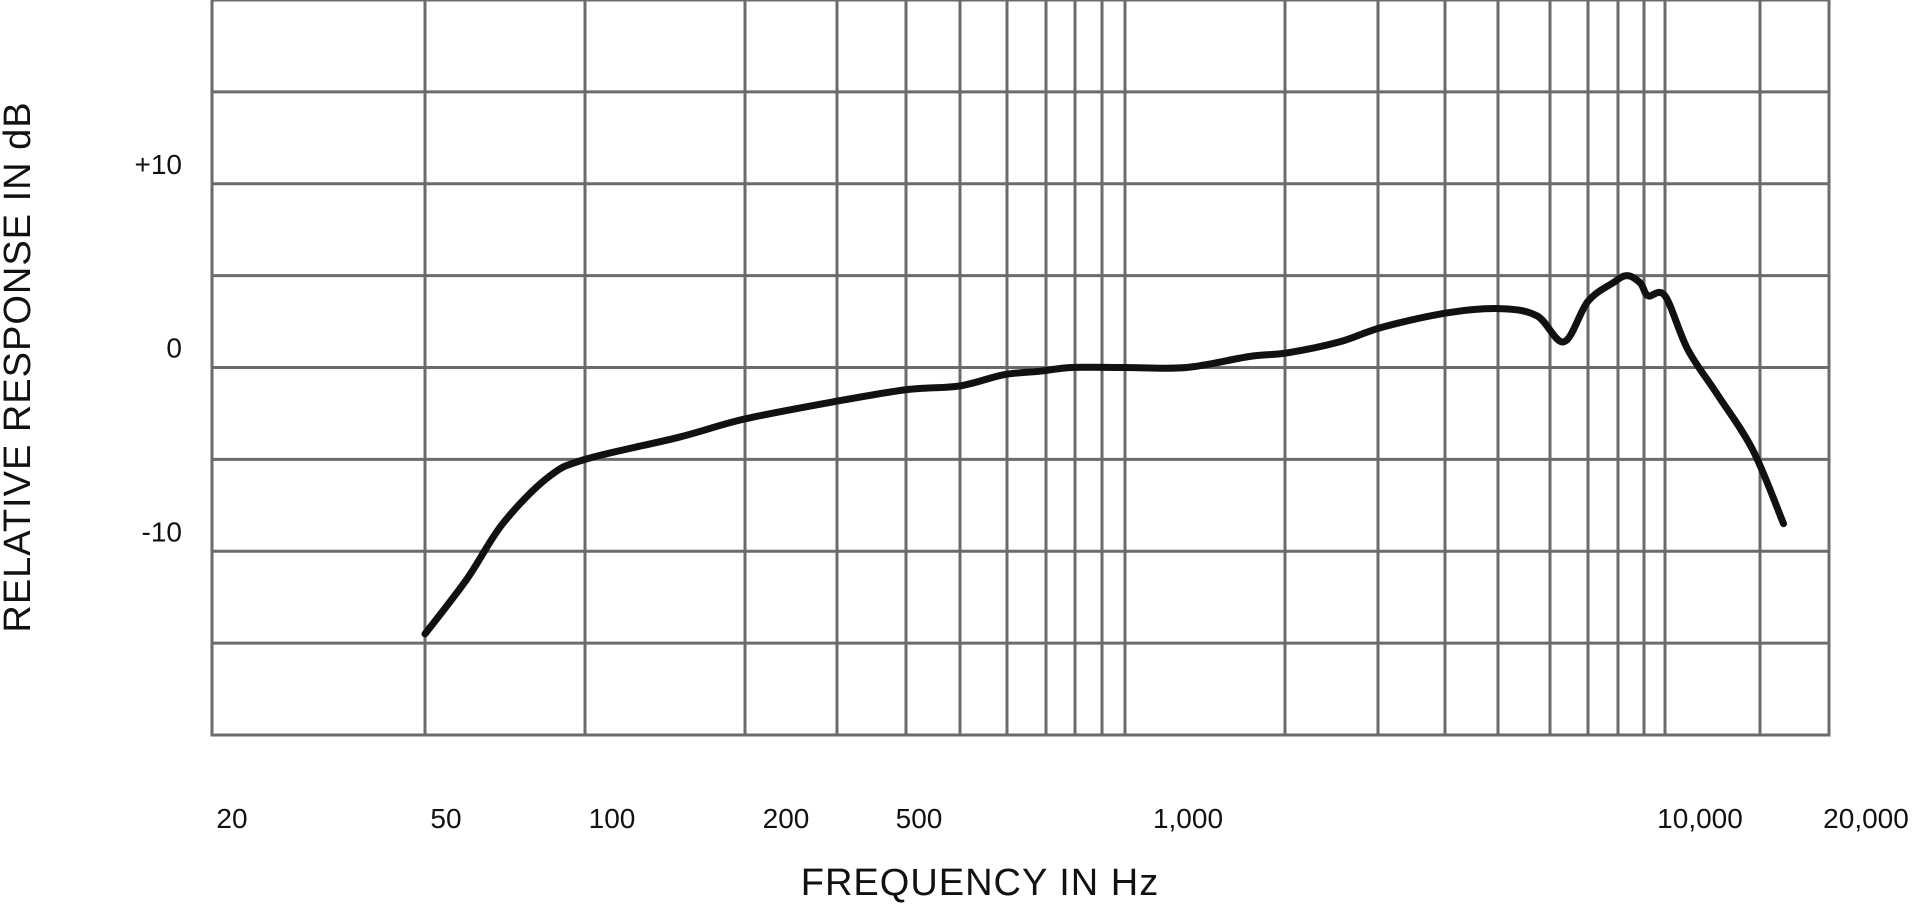 Image resolution: width=1920 pixels, height=905 pixels. Describe the element at coordinates (919, 818) in the screenshot. I see `x-tick-label: 500` at that location.